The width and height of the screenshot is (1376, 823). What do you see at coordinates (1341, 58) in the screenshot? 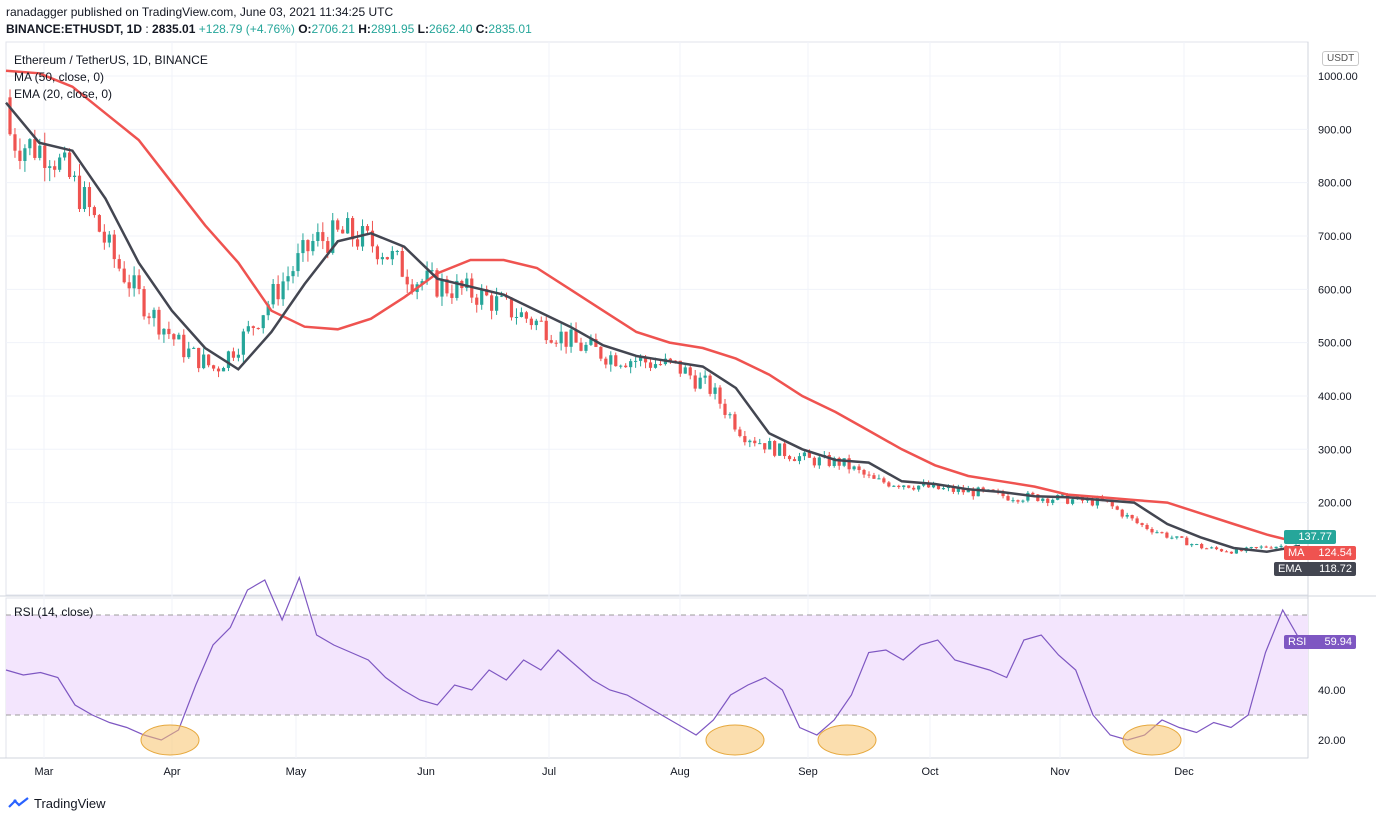
I see `currency-label: USDT` at bounding box center [1341, 58].